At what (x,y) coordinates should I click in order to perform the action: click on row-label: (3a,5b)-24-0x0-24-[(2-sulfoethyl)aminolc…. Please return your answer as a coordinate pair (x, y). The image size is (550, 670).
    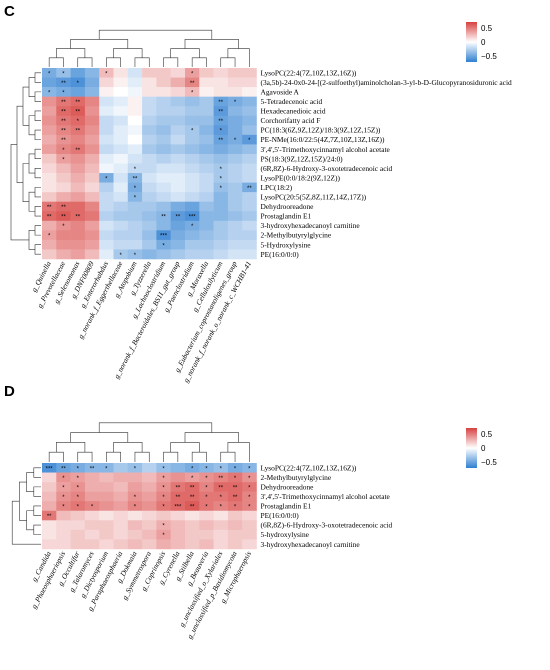
    Looking at the image, I should click on (387, 82).